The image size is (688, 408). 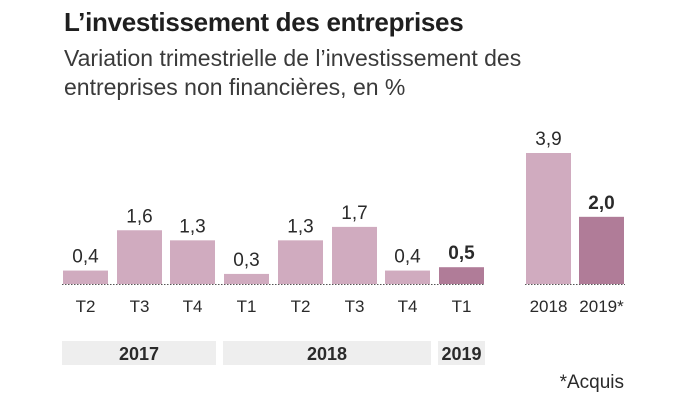 I want to click on data-label: 0,5, so click(x=461, y=253).